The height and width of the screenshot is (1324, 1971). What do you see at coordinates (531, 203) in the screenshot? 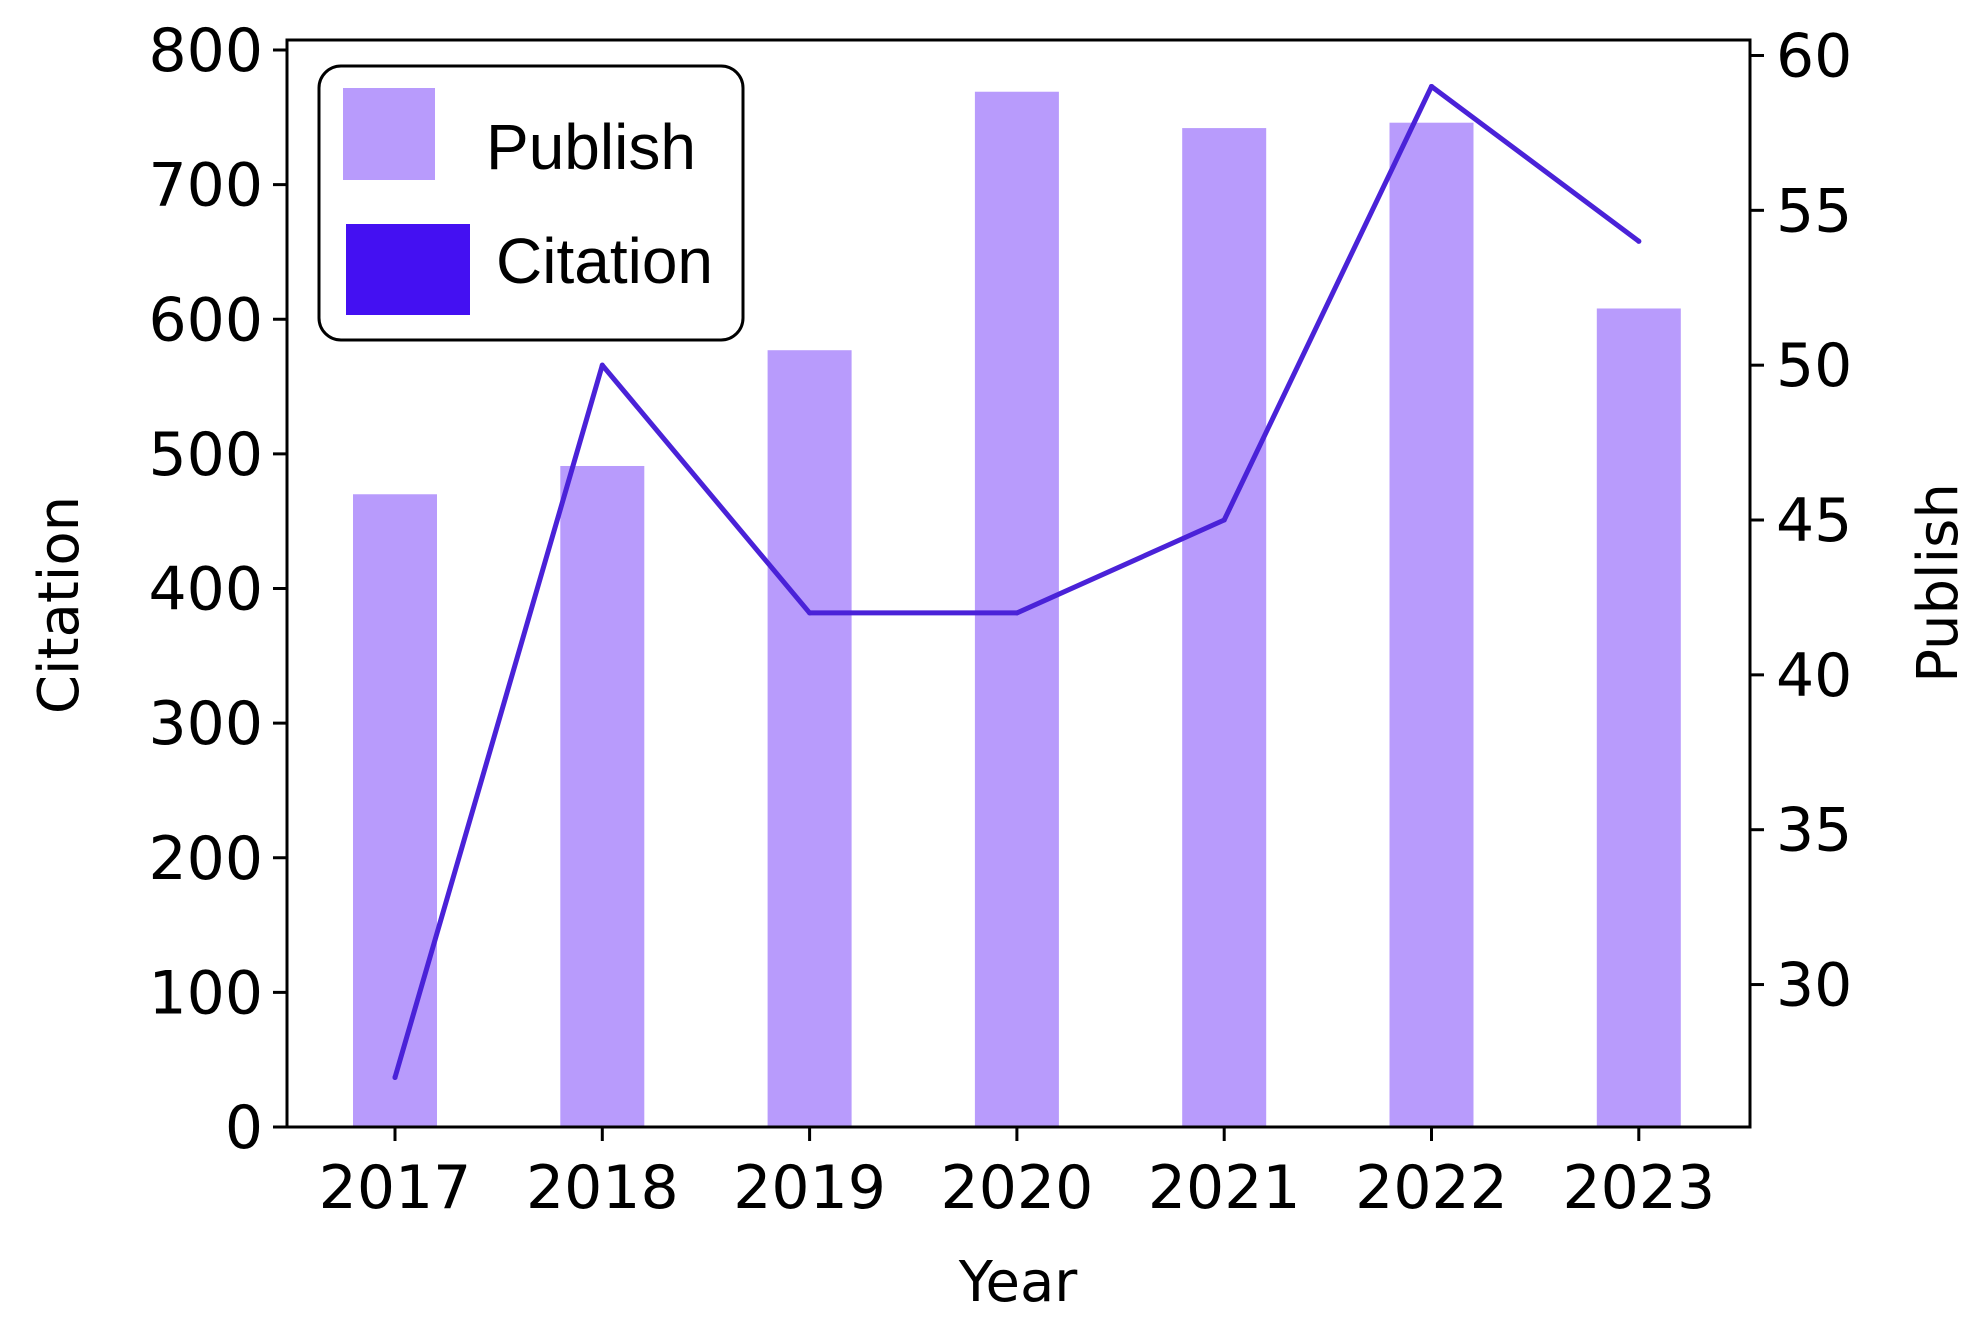
I see `legend: Publish Citation` at bounding box center [531, 203].